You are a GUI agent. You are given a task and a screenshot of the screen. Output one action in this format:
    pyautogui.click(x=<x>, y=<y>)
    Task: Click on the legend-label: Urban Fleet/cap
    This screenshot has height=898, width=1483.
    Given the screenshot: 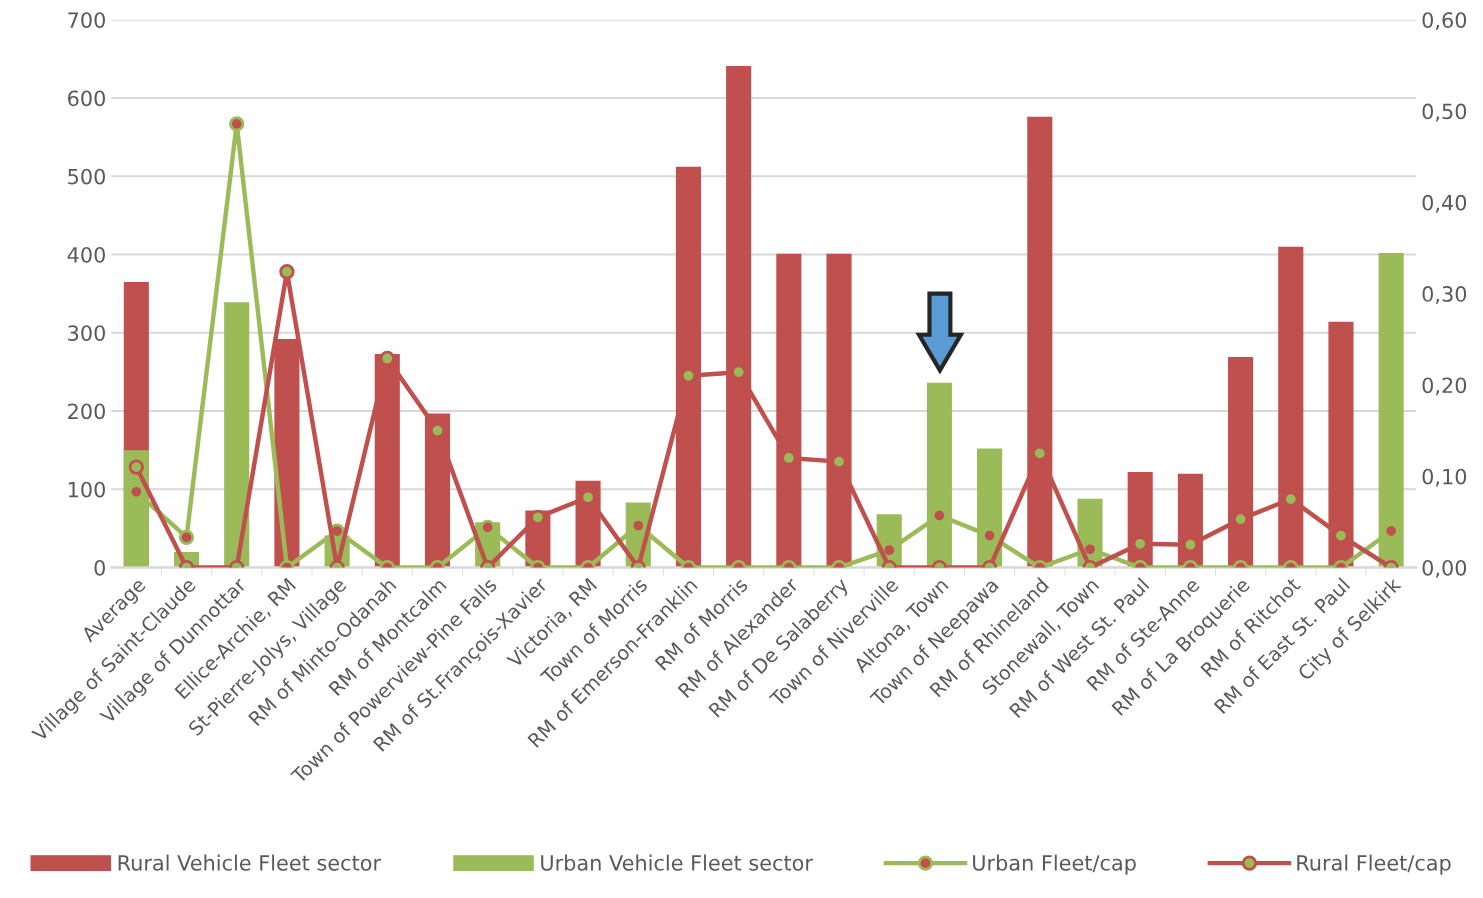 What is the action you would take?
    pyautogui.click(x=1054, y=864)
    